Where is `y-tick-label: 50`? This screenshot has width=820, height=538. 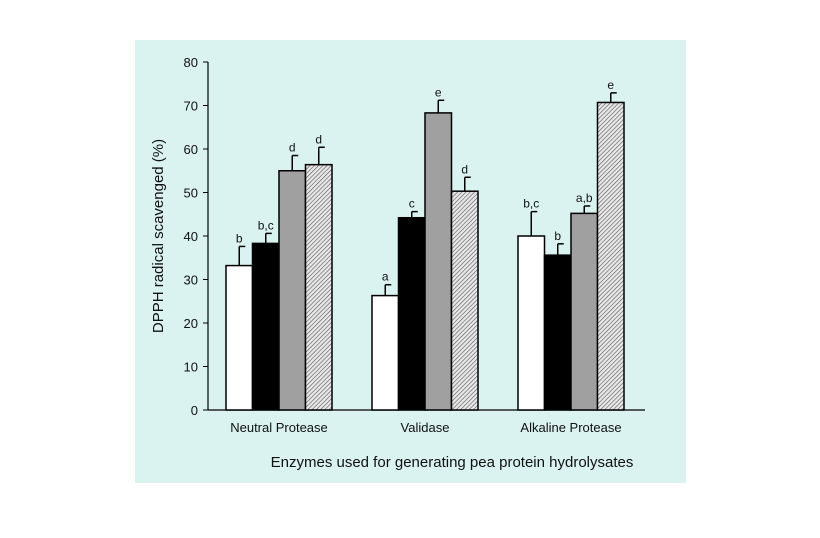 y-tick-label: 50 is located at coordinates (191, 193).